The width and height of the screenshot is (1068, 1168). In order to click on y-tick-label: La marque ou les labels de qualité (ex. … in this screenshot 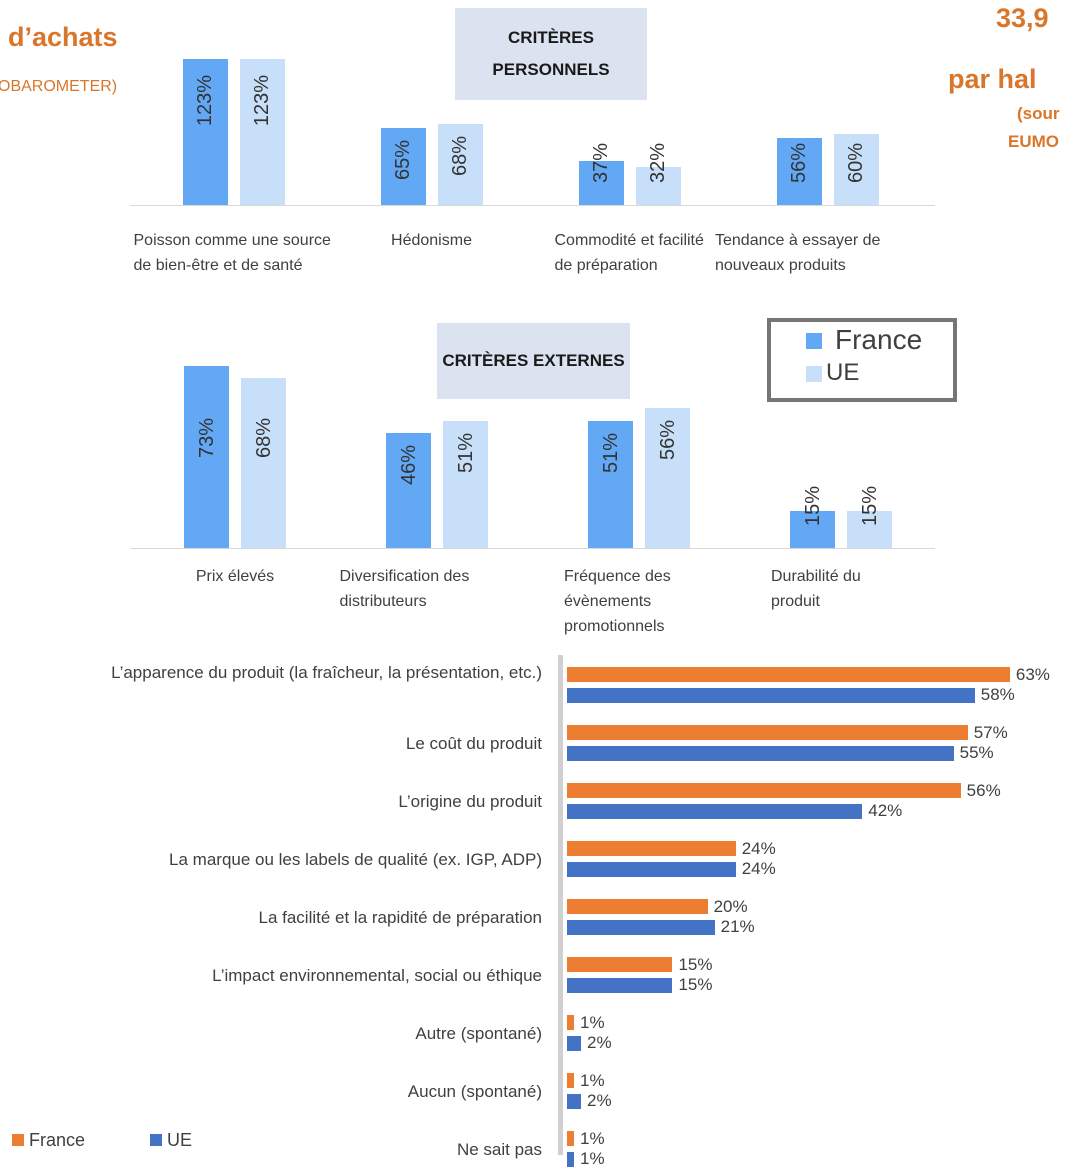, I will do `click(274, 859)`.